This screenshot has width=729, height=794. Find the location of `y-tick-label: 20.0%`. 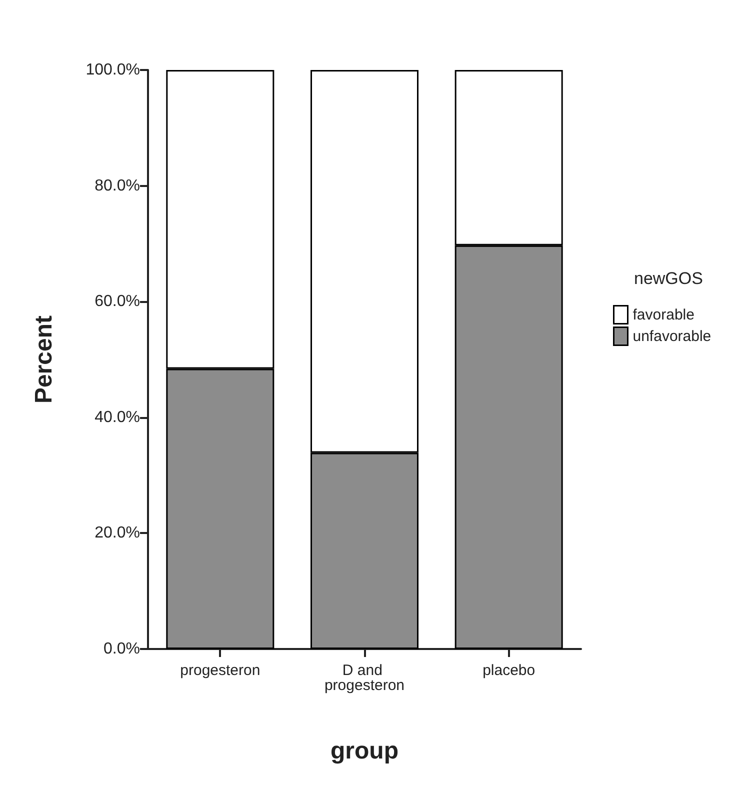

y-tick-label: 20.0% is located at coordinates (117, 533).